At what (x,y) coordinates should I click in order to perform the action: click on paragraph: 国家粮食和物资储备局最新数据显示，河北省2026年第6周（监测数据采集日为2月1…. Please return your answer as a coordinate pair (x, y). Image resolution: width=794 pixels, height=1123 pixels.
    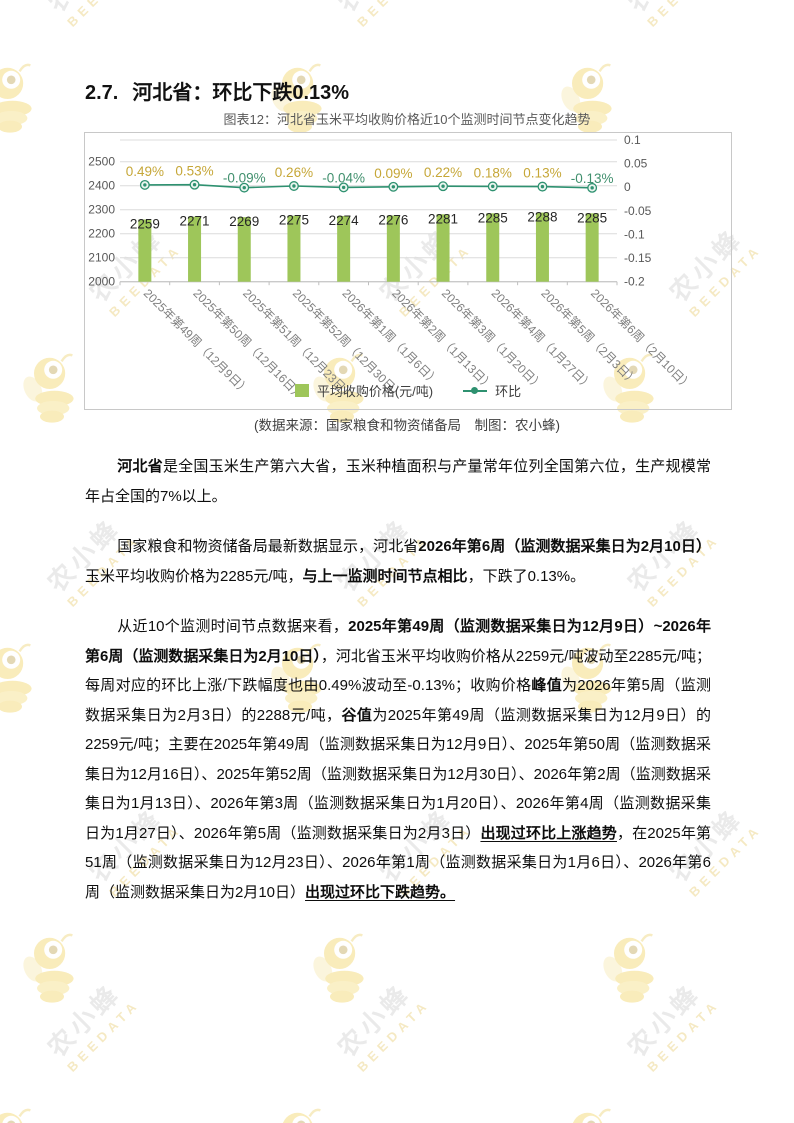
    Looking at the image, I should click on (398, 561).